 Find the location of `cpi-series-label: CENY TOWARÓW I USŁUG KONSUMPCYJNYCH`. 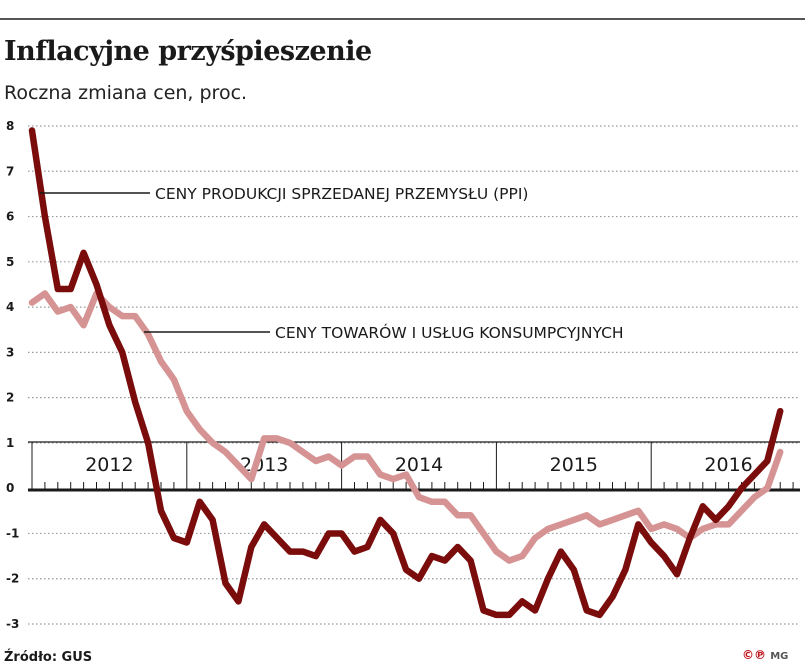

cpi-series-label: CENY TOWARÓW I USŁUG KONSUMPCYJNYCH is located at coordinates (449, 332).